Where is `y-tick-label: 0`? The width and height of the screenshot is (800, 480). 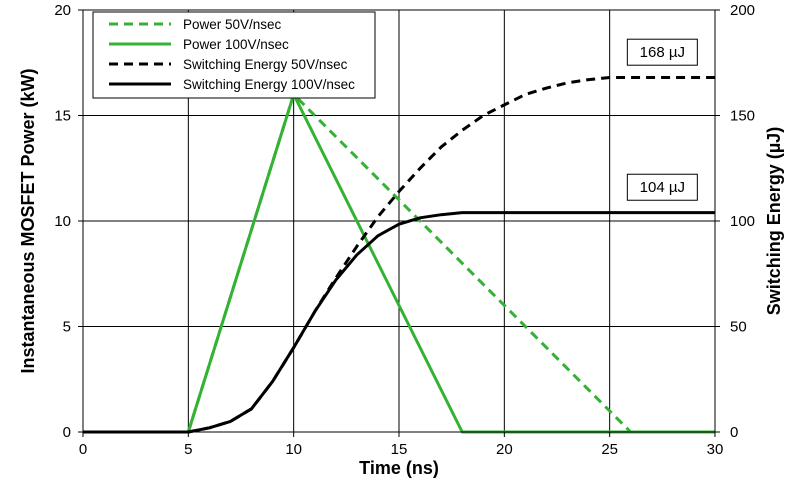 y-tick-label: 0 is located at coordinates (67, 432).